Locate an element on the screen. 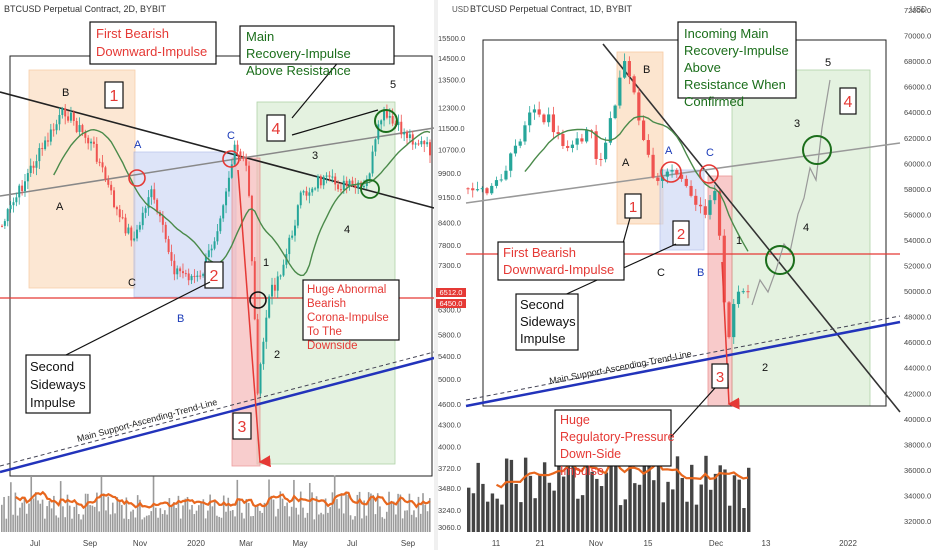 This screenshot has height=550, width=932. right-y-tick: 56000.0 is located at coordinates (917, 214).